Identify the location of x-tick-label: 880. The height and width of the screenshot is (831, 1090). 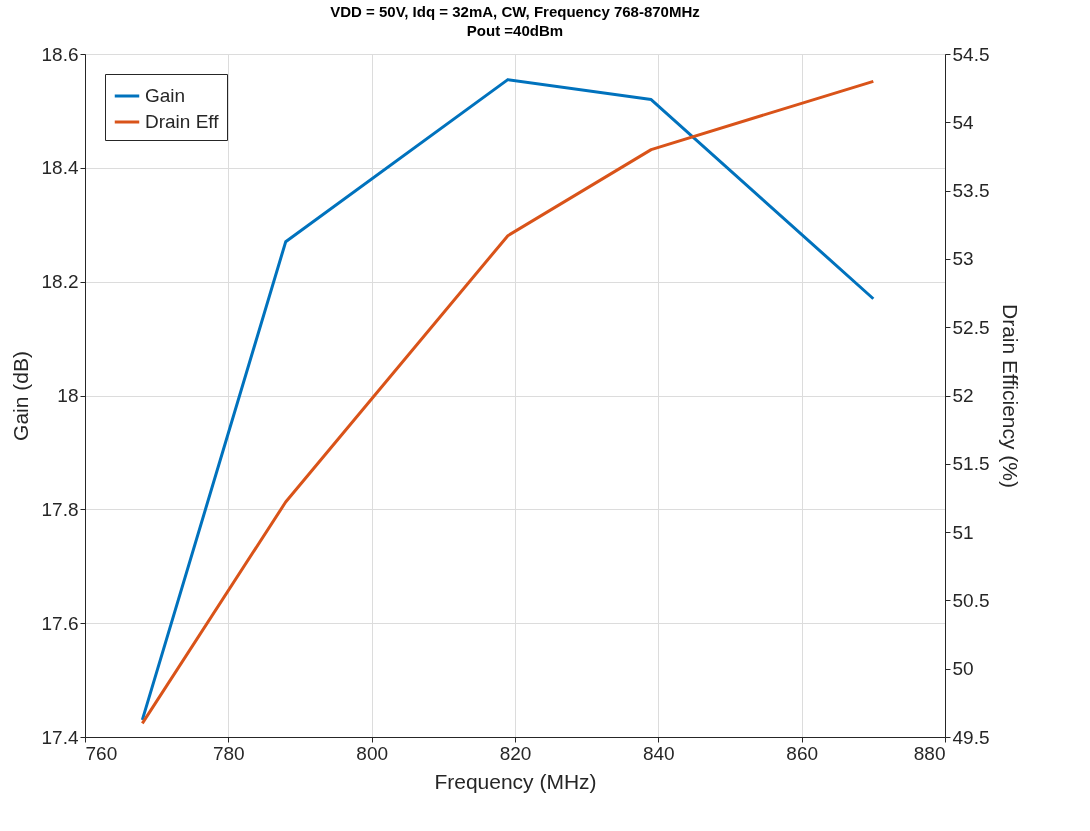
(929, 753).